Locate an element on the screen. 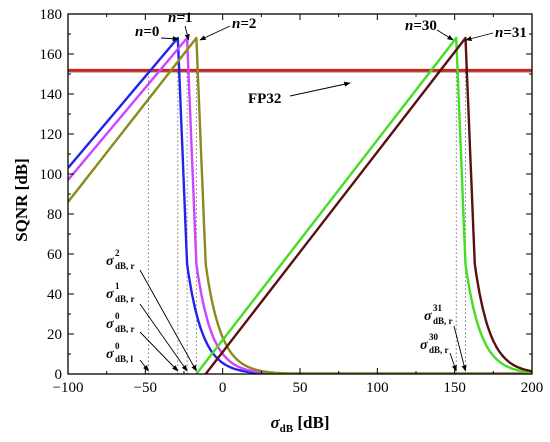 This screenshot has width=550, height=442. label-sigma-0-l: σ0 dB, l is located at coordinates (120, 352).